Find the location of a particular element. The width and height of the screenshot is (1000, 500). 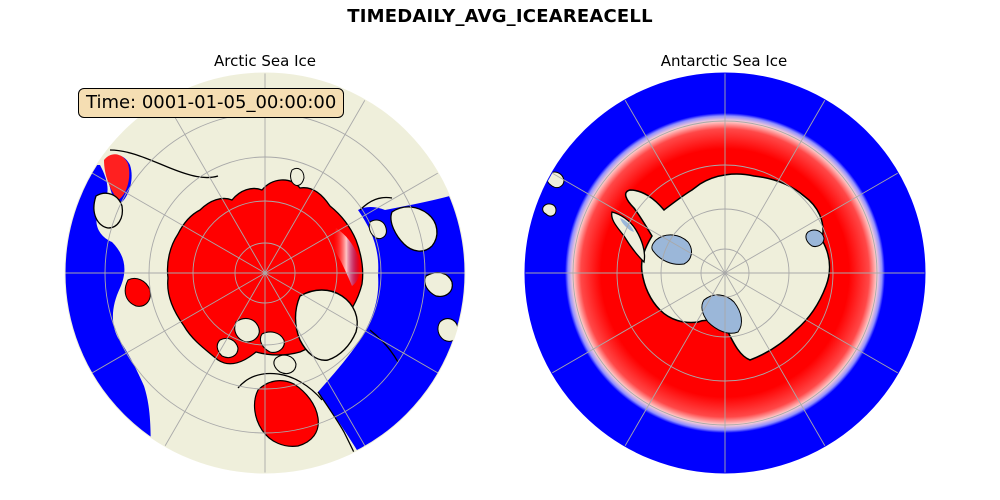

antarctic-panel-title: Antarctic Sea Ice is located at coordinates (724, 61).